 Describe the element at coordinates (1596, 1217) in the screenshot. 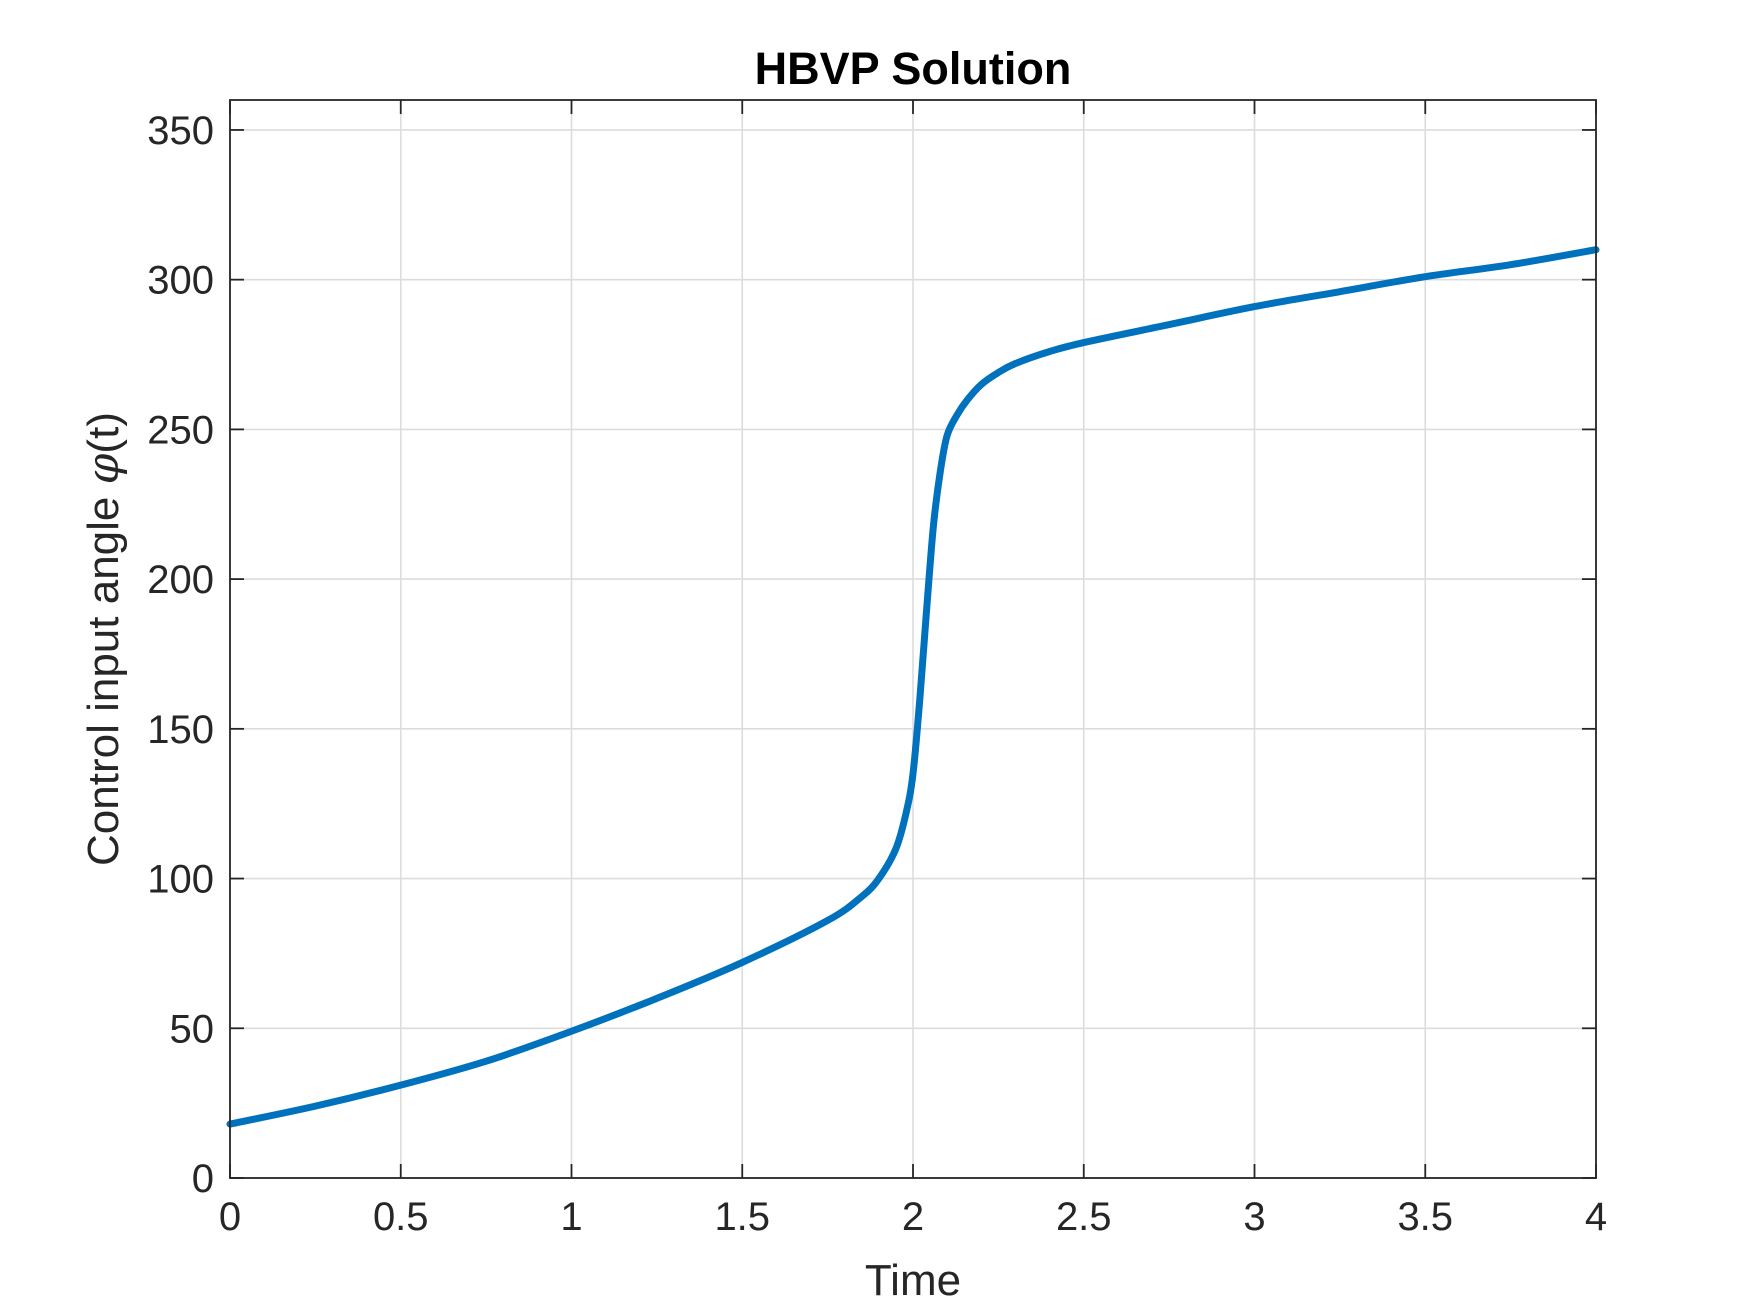

I see `x-tick-label: 4` at that location.